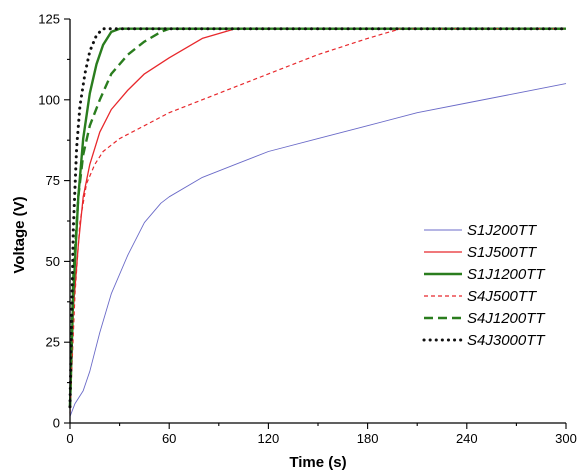  Describe the element at coordinates (368, 438) in the screenshot. I see `x-tick-label: 180` at that location.